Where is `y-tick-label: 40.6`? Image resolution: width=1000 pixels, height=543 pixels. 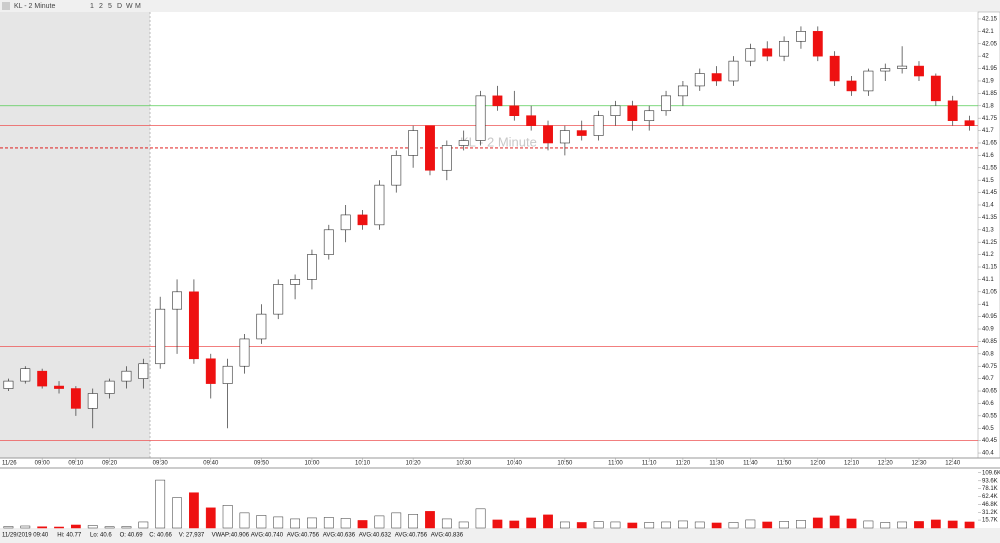
y-tick-label: 40.6 is located at coordinates (988, 404).